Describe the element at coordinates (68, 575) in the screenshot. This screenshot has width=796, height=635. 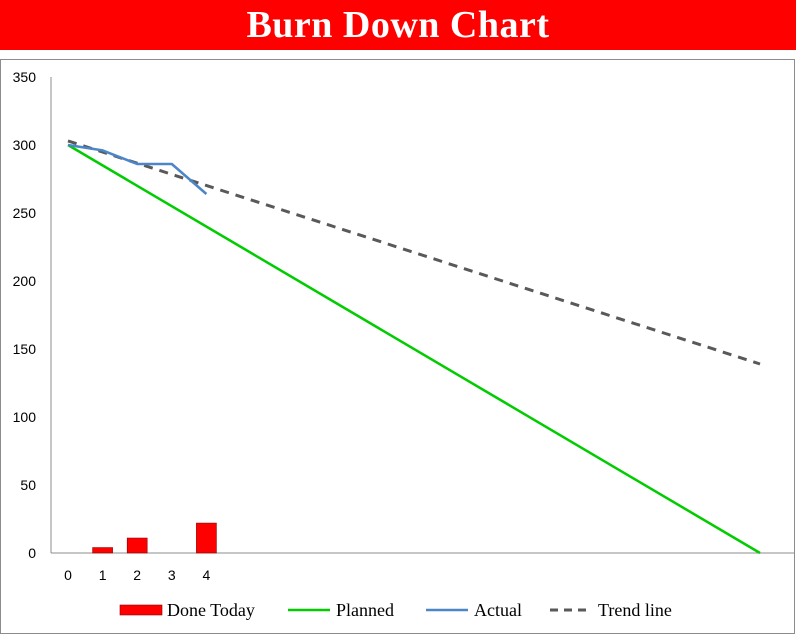
I see `x-tick-label: 0` at that location.